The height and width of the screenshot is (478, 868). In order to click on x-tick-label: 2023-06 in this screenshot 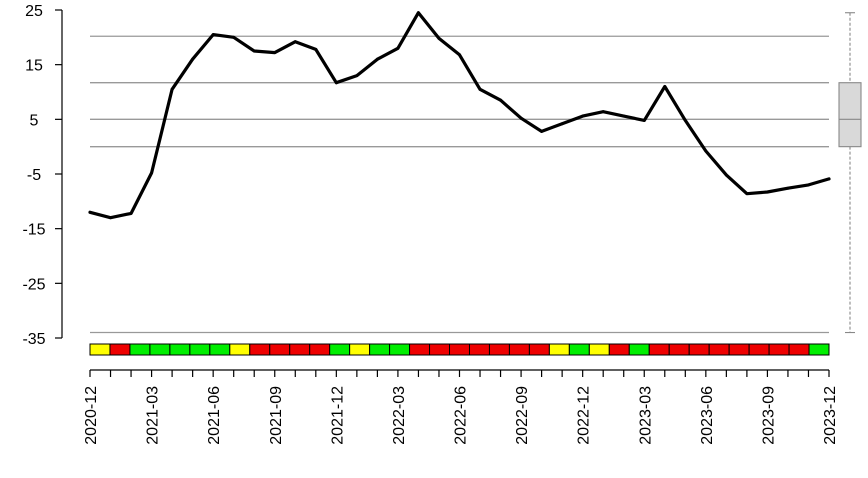, I will do `click(707, 415)`.